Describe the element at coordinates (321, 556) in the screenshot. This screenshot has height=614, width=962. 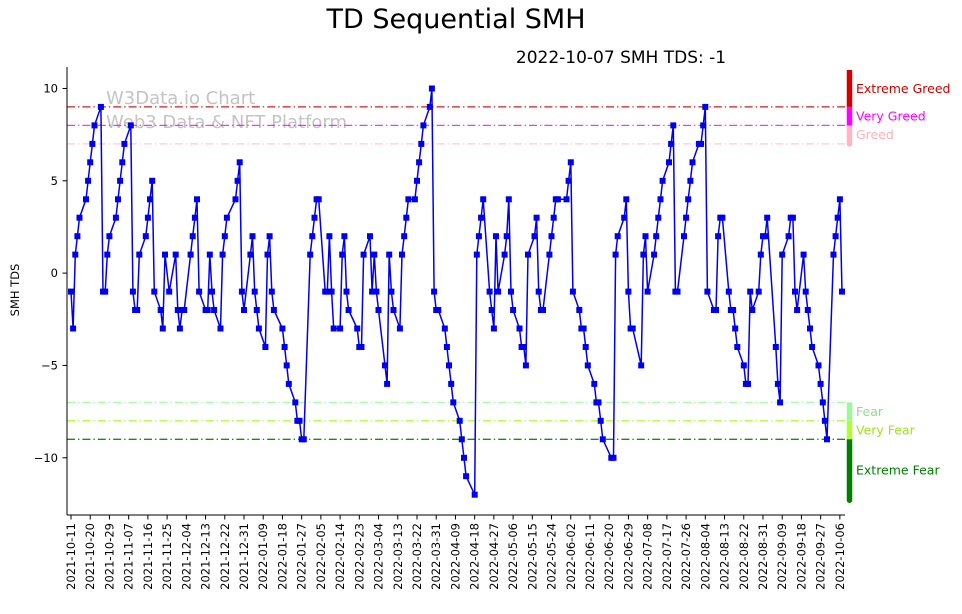
I see `x-tick-label: 2022-02-05` at that location.